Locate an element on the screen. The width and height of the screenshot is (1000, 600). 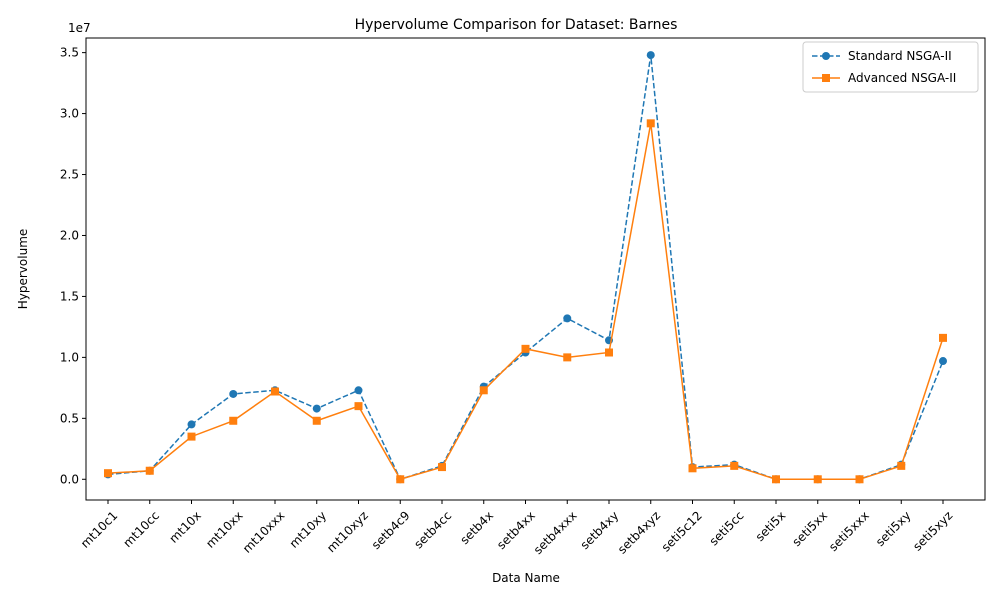
y-offset-text: 1e7 is located at coordinates (79, 28).